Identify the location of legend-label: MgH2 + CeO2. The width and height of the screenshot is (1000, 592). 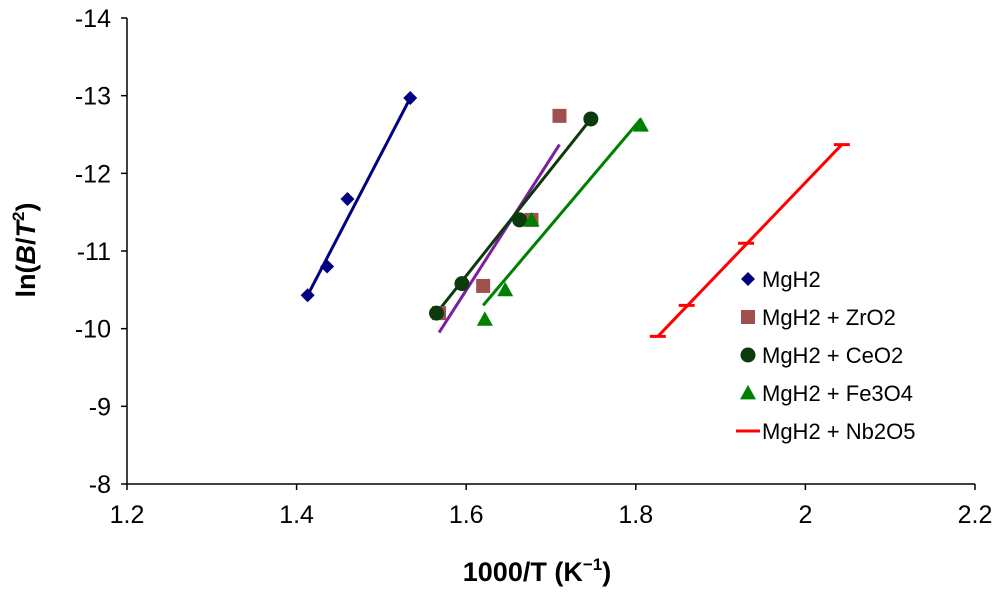
(832, 355).